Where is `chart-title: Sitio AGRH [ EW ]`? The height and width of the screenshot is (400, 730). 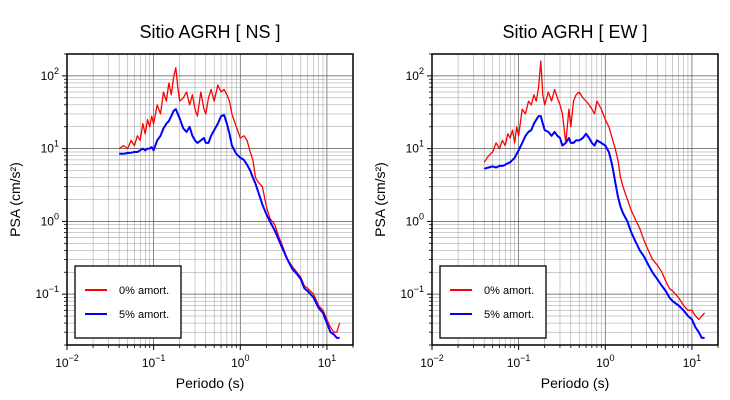
chart-title: Sitio AGRH [ EW ] is located at coordinates (574, 32).